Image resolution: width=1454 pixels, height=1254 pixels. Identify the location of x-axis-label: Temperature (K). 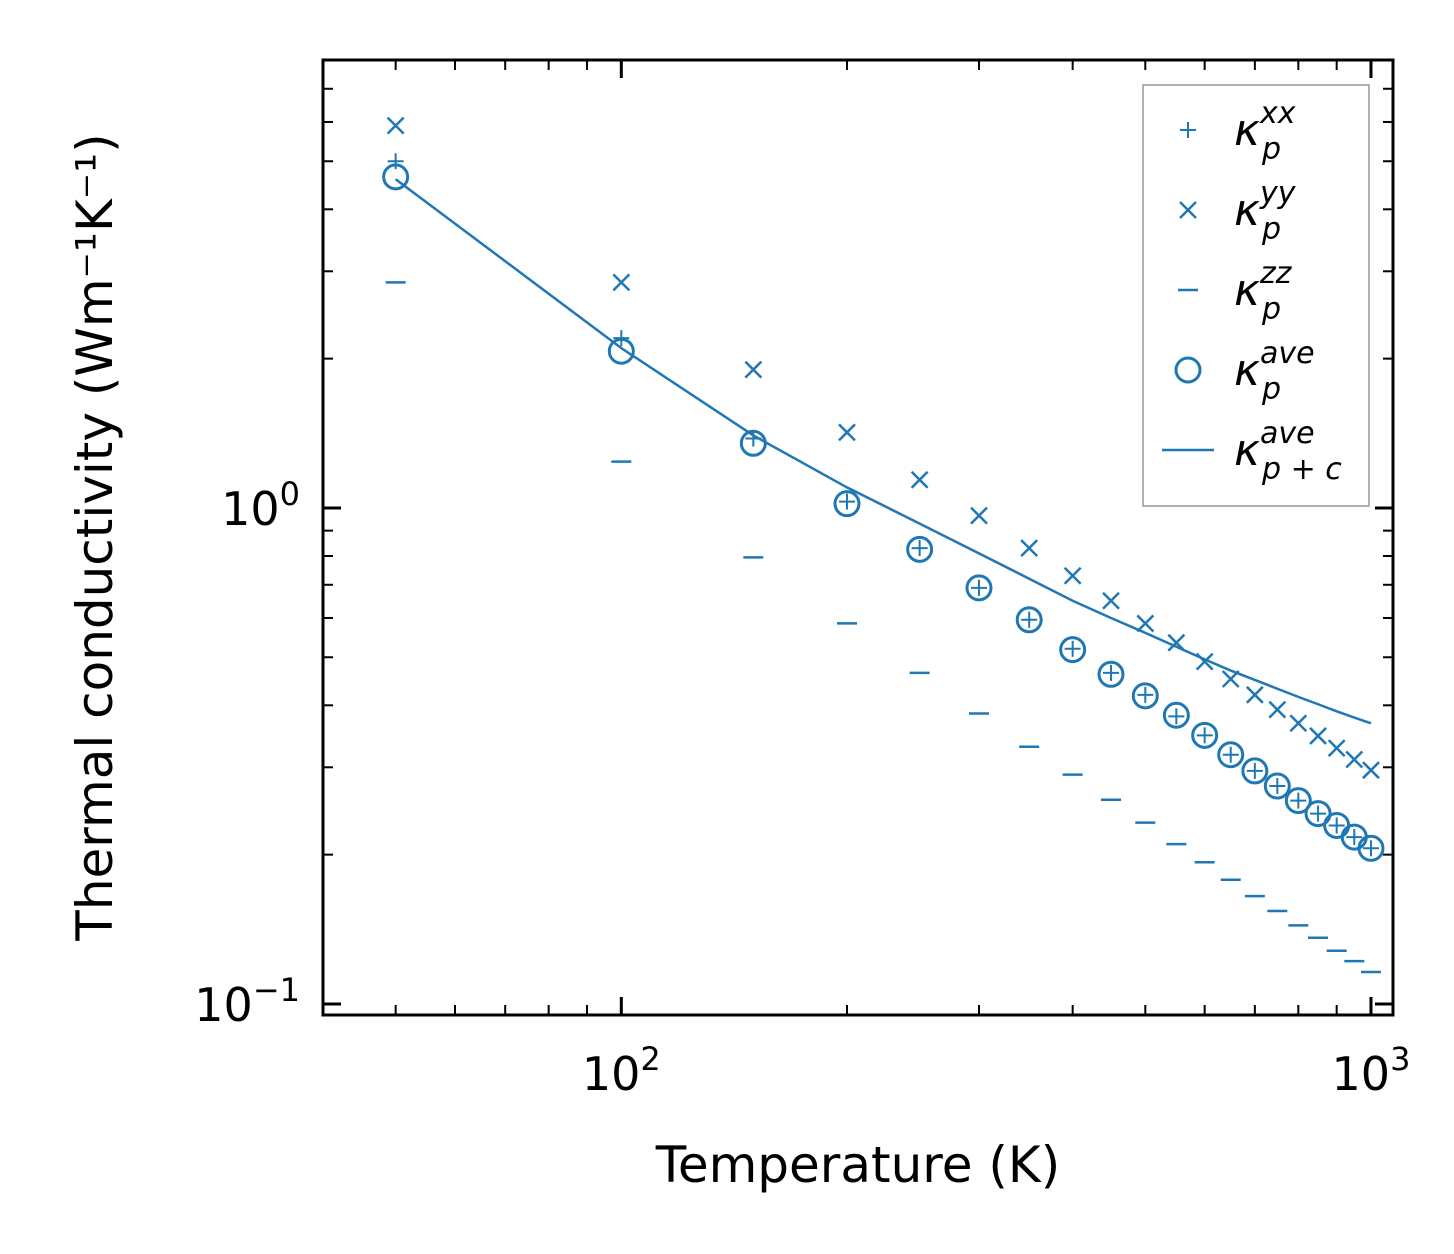
(857, 1165).